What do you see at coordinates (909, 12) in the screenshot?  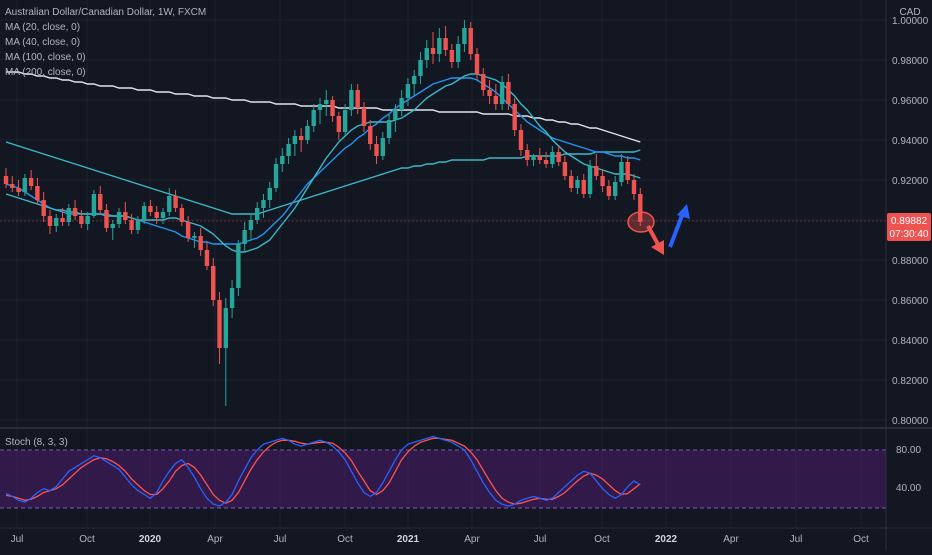 I see `currency-label: CAD` at bounding box center [909, 12].